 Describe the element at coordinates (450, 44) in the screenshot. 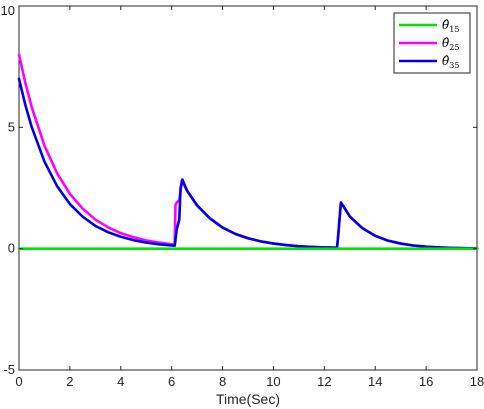

I see `legend-label-25: θ̂25` at that location.